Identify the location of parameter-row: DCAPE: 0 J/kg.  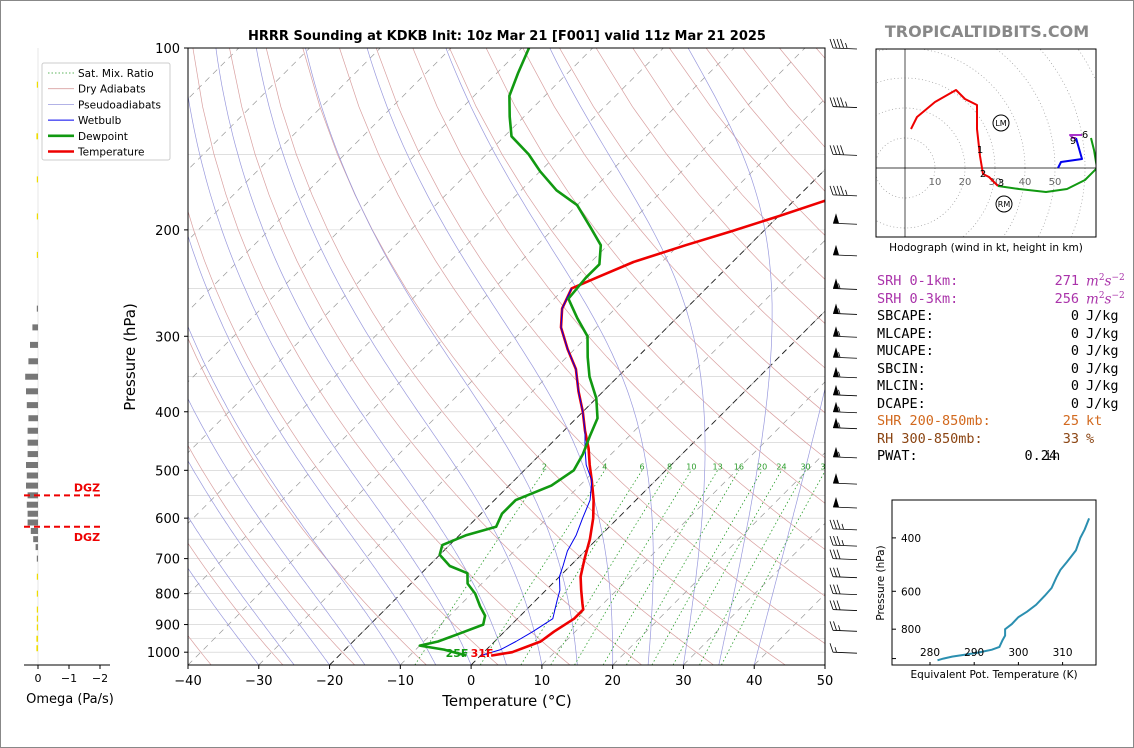
(998, 404).